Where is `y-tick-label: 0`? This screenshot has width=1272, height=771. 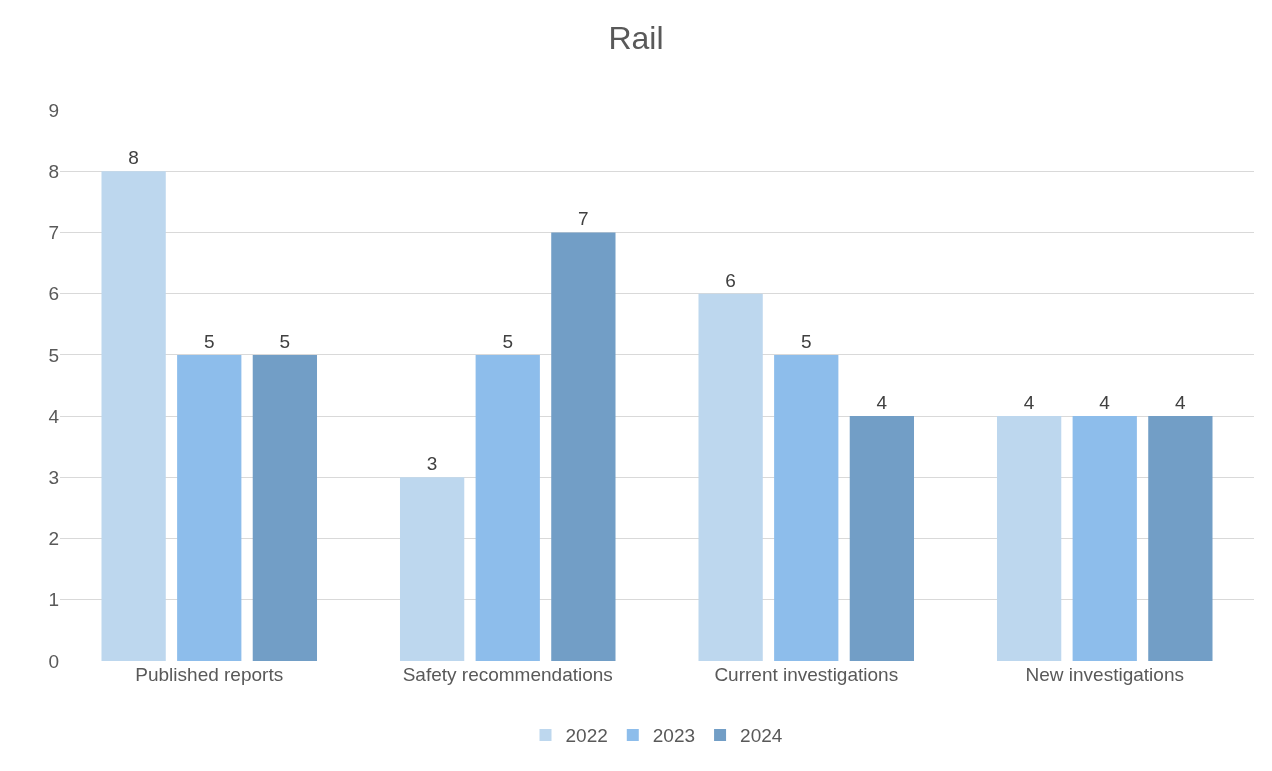
y-tick-label: 0 is located at coordinates (53, 661).